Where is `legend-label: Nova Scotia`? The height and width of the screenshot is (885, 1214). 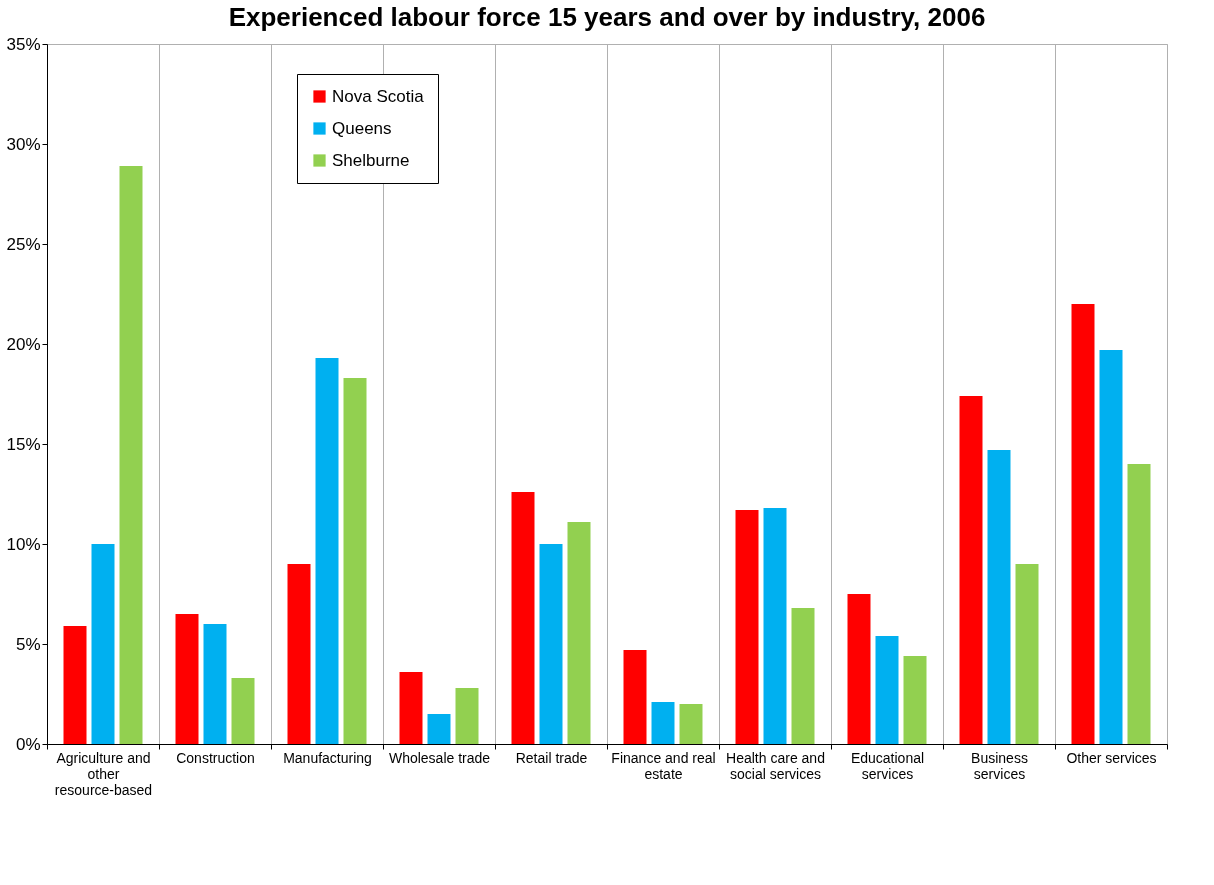 legend-label: Nova Scotia is located at coordinates (378, 96).